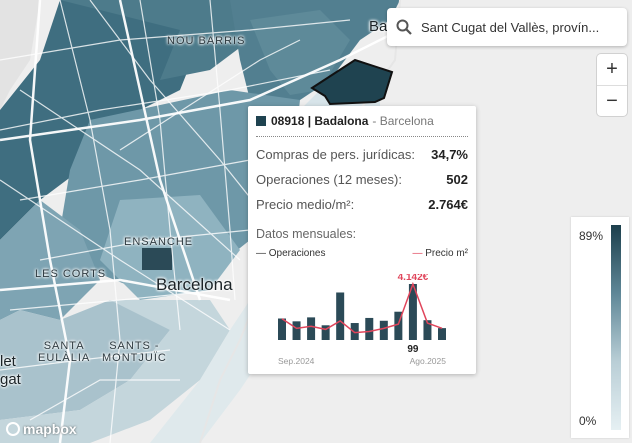 This screenshot has width=632, height=443. What do you see at coordinates (449, 154) in the screenshot?
I see `stat-value: 34,7%` at bounding box center [449, 154].